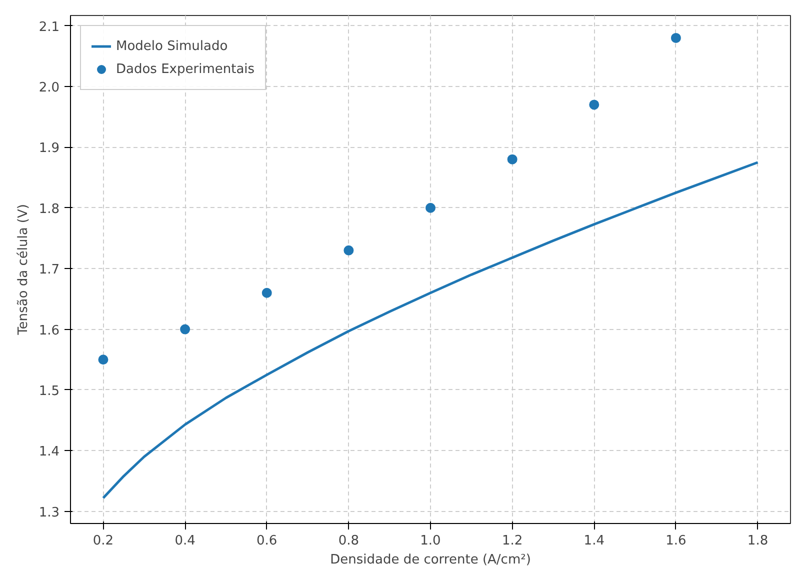 The width and height of the screenshot is (800, 570). Describe the element at coordinates (49, 88) in the screenshot. I see `y-tick-label: 2.0` at that location.